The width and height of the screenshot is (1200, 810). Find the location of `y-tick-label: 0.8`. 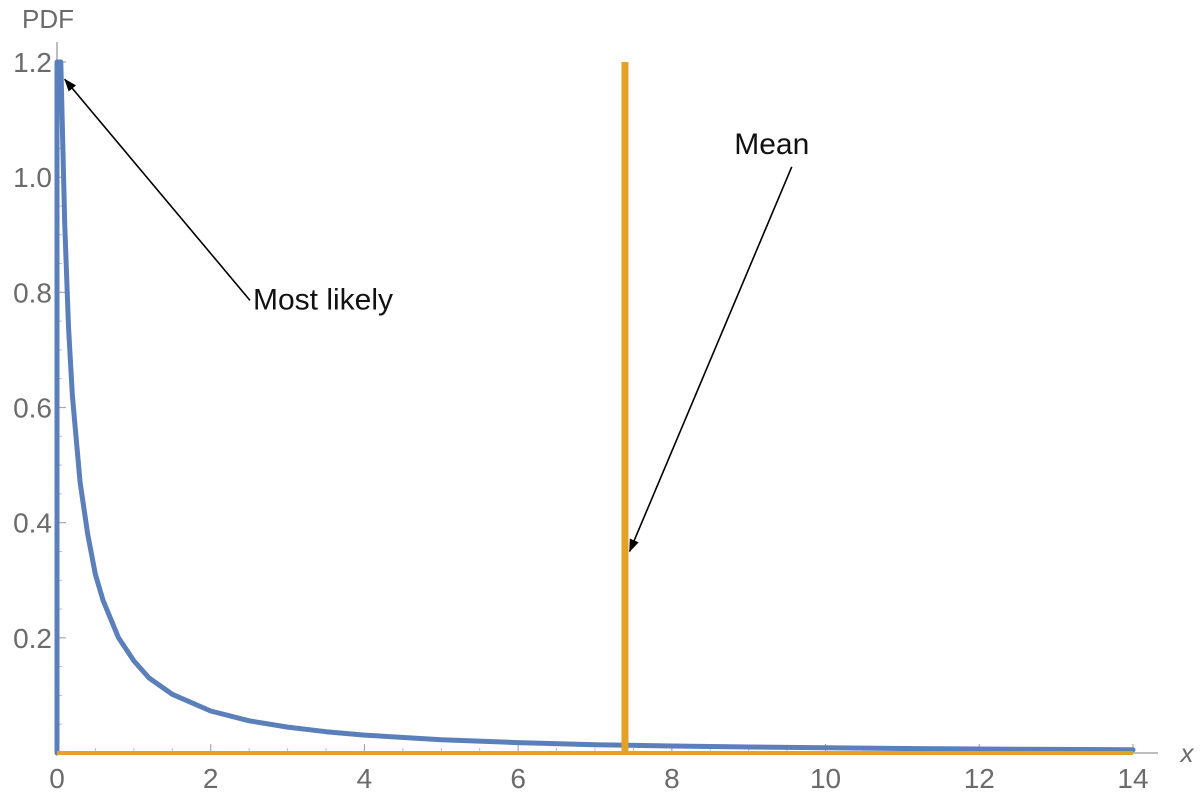

y-tick-label: 0.8 is located at coordinates (32, 292).